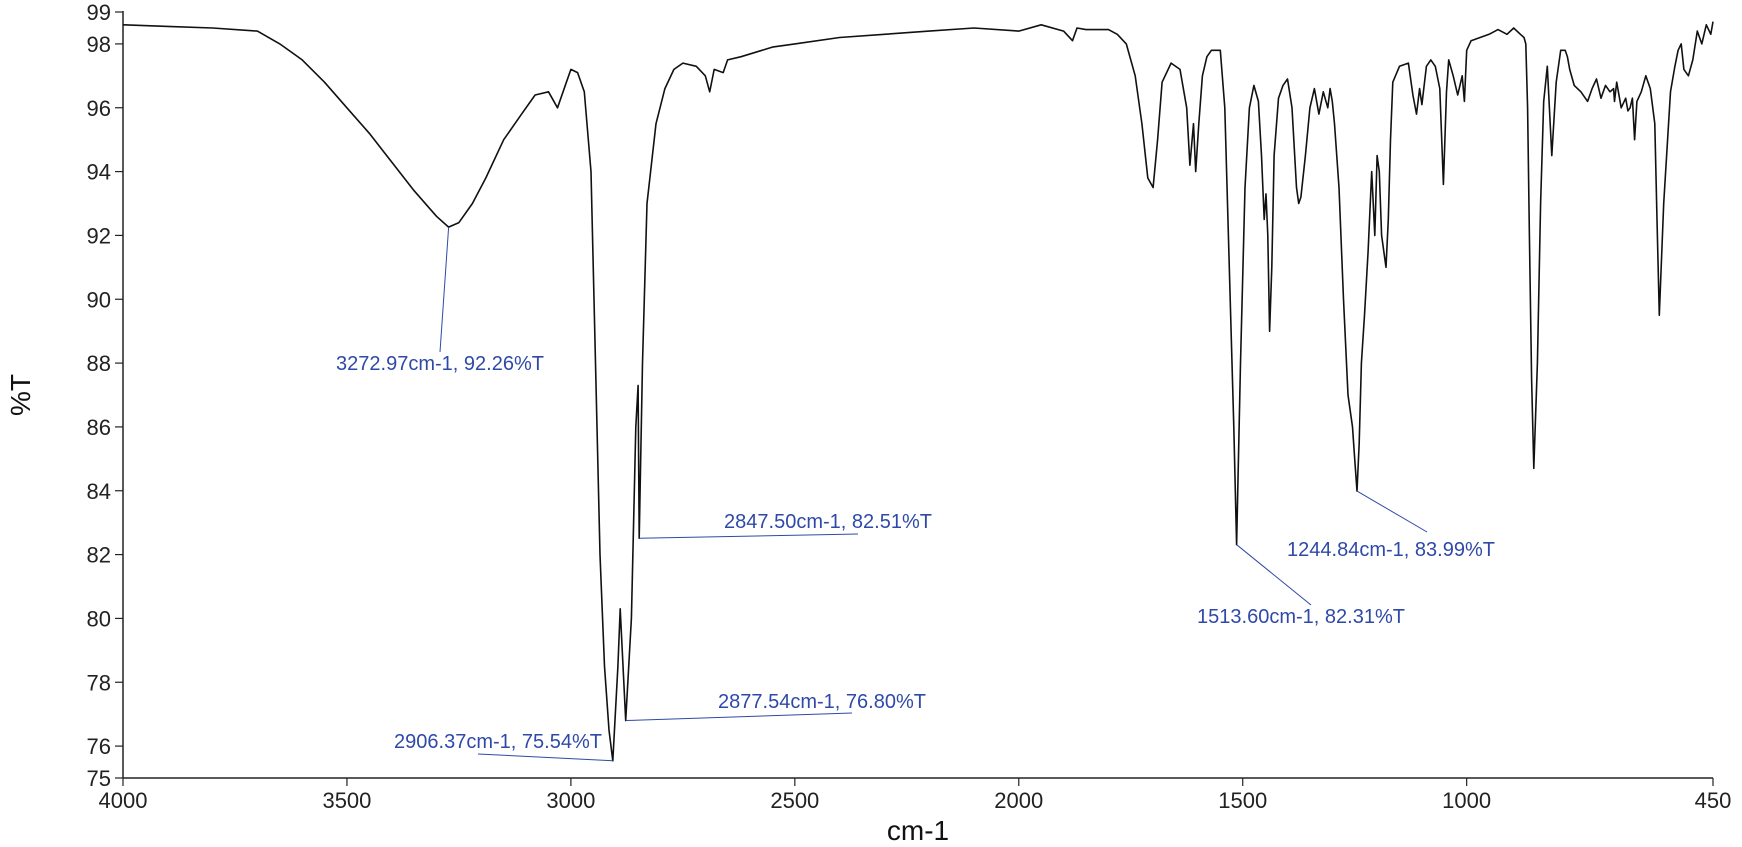 The image size is (1742, 847). I want to click on x-tick-label: 2000, so click(1018, 800).